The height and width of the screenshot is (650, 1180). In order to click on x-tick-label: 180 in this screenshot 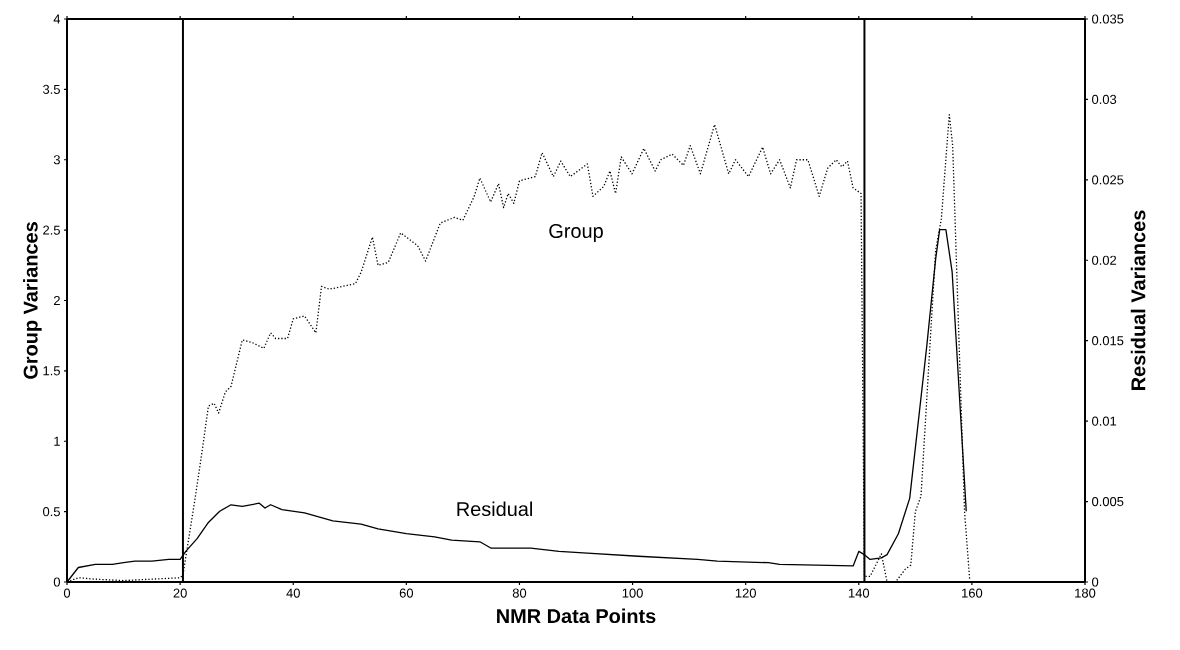, I will do `click(1085, 593)`.